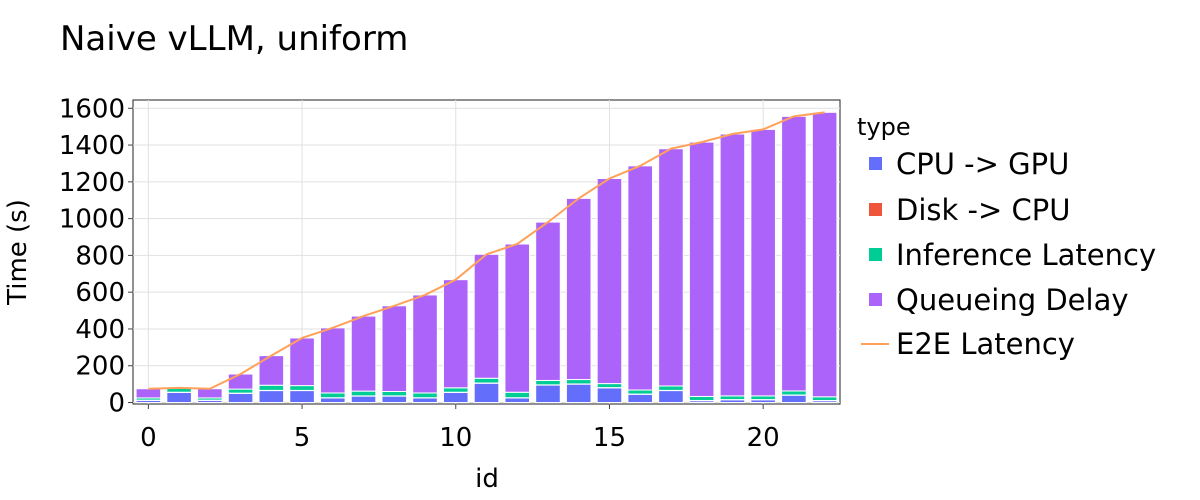 The image size is (1200, 500). What do you see at coordinates (302, 438) in the screenshot?
I see `x-tick-label: 5` at bounding box center [302, 438].